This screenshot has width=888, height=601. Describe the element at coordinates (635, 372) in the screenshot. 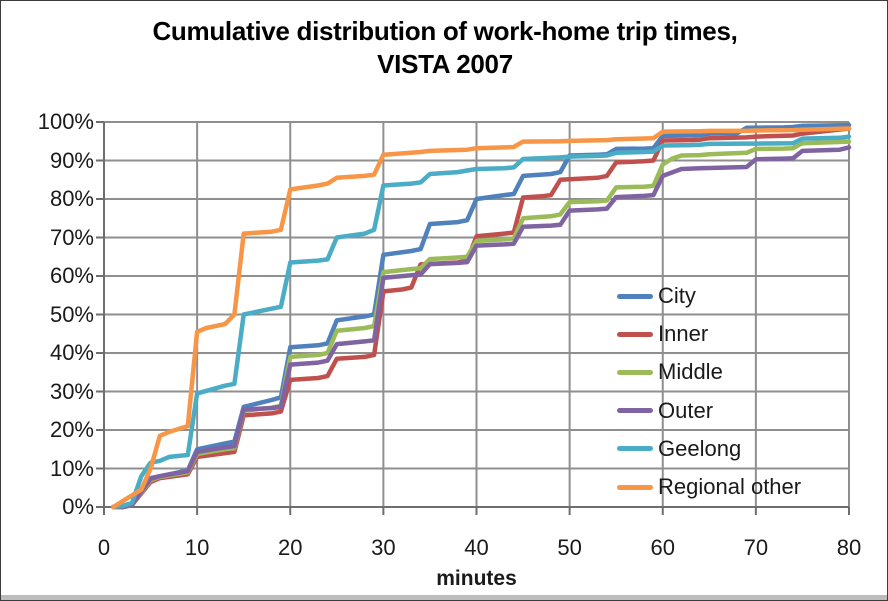

I see `legend-swatch-middle` at that location.